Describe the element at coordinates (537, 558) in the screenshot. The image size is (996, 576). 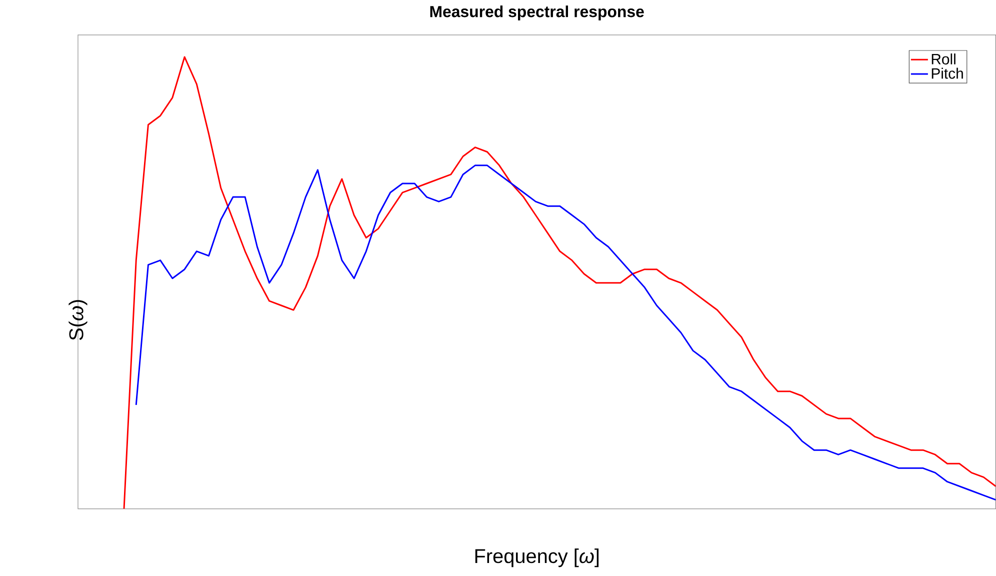
I see `x-axis-title: Frequency [ω]` at that location.